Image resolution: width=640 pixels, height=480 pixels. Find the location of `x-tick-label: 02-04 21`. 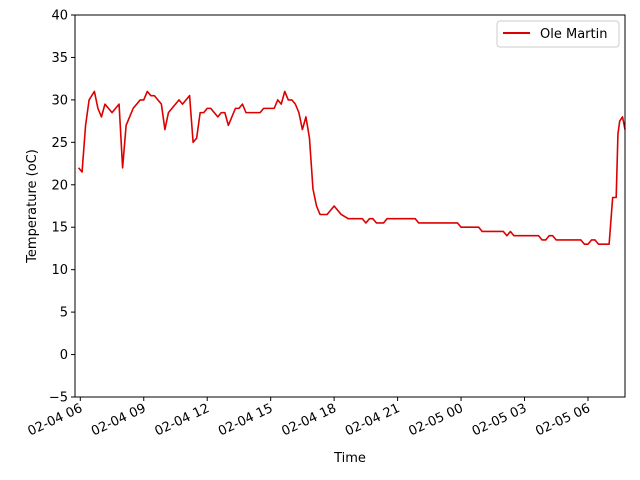

x-tick-label: 02-04 21 is located at coordinates (372, 420).